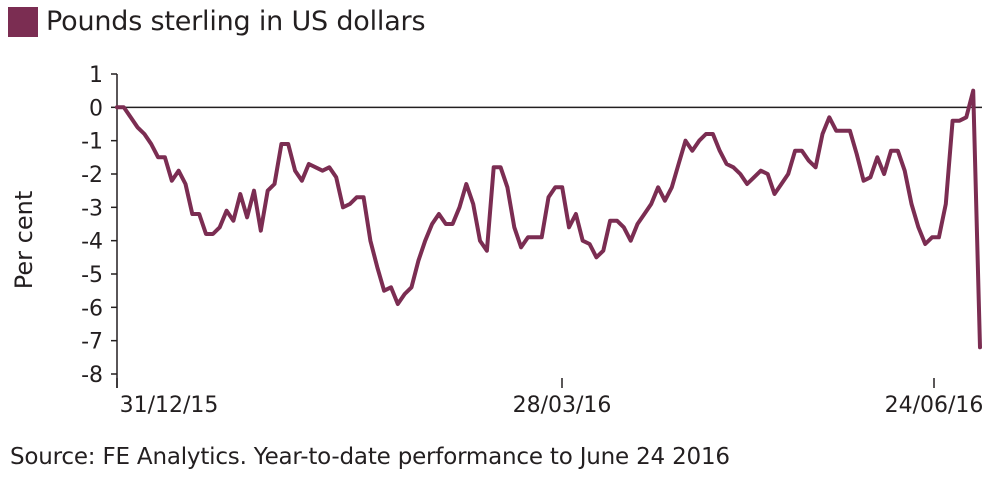 Image resolution: width=1000 pixels, height=479 pixels. What do you see at coordinates (92, 342) in the screenshot?
I see `y-tick-label: -7` at bounding box center [92, 342].